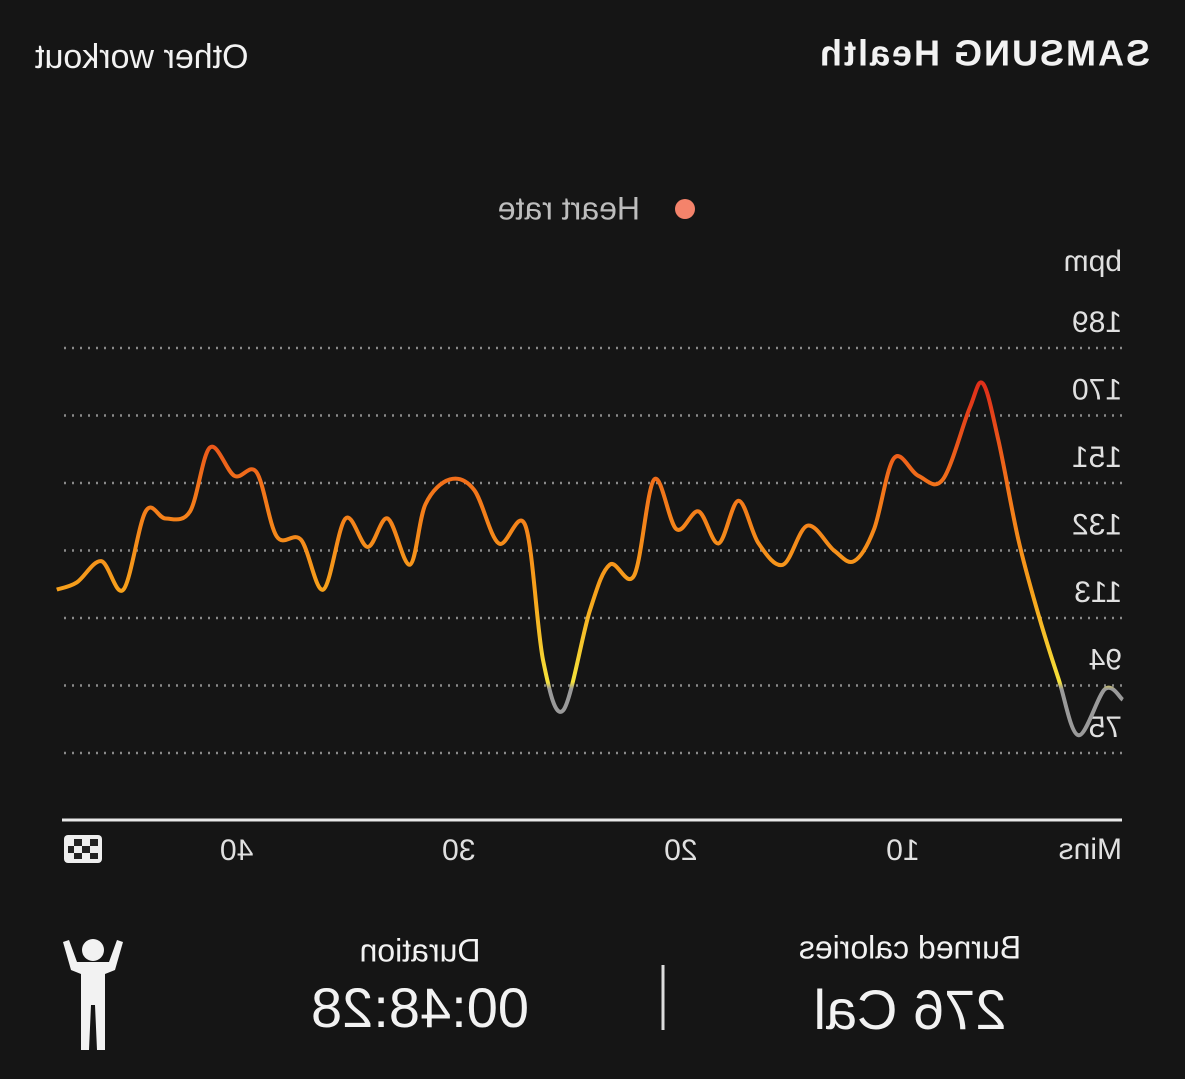 This screenshot has height=1079, width=1185. What do you see at coordinates (902, 850) in the screenshot?
I see `x-tick-label: 10` at bounding box center [902, 850].